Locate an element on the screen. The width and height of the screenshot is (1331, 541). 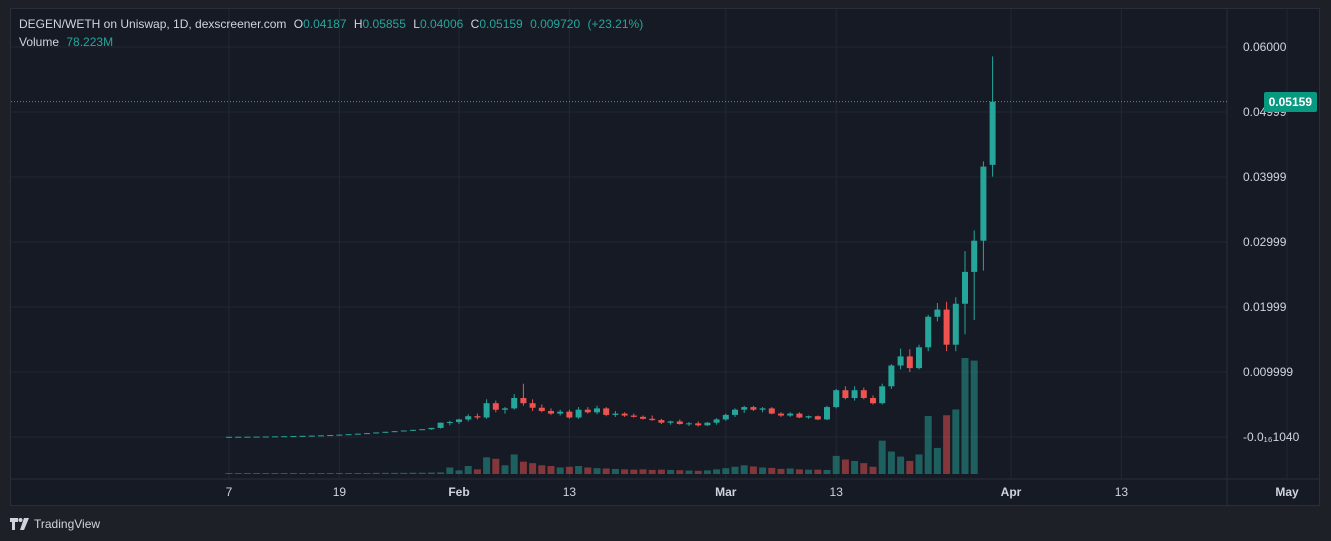
volume-legend: Volume 78.223M is located at coordinates (68, 42).